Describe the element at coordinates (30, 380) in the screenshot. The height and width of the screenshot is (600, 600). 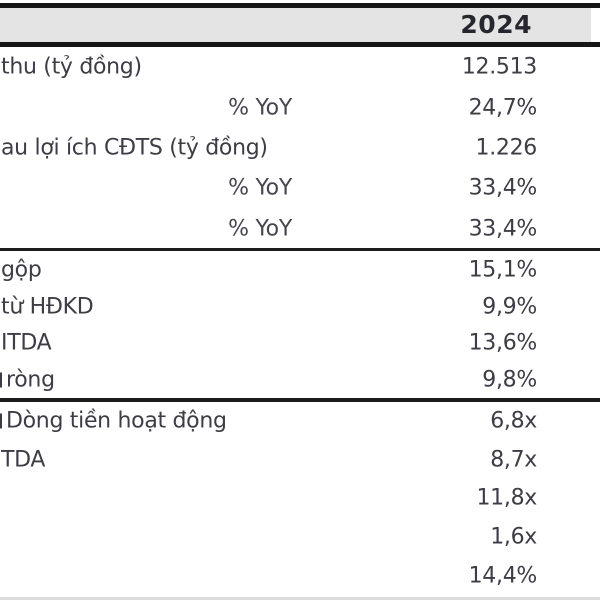
I see `row-label: ròng` at that location.